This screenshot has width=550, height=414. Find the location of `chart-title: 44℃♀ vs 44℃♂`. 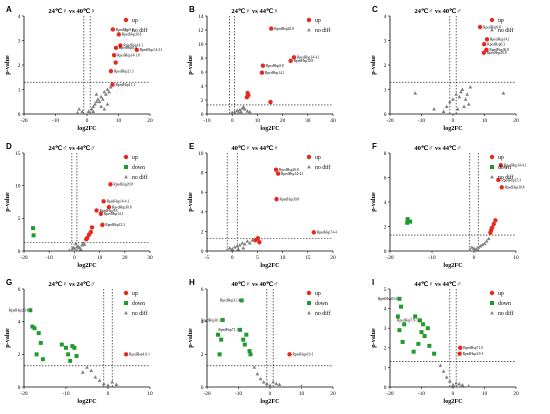

chart-title: 44℃♀ vs 44℃♂ is located at coordinates (437, 284).